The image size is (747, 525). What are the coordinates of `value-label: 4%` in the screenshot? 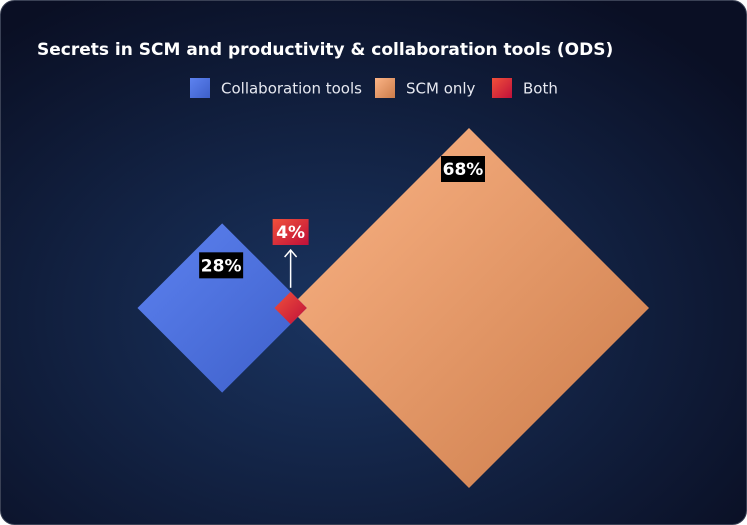 It's located at (290, 233).